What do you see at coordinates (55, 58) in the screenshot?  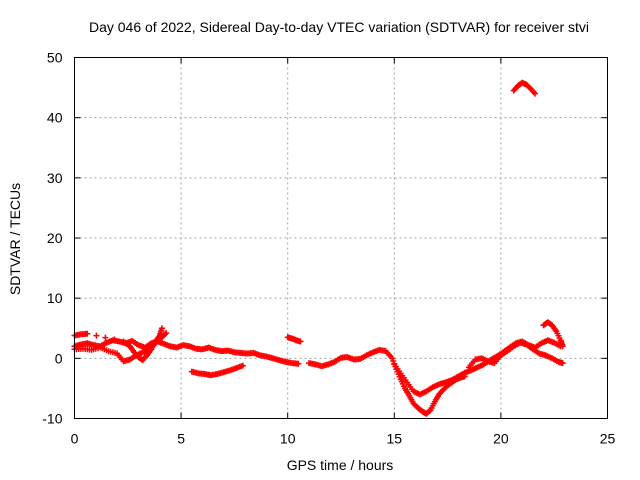 I see `y-tick-label: 50` at bounding box center [55, 58].